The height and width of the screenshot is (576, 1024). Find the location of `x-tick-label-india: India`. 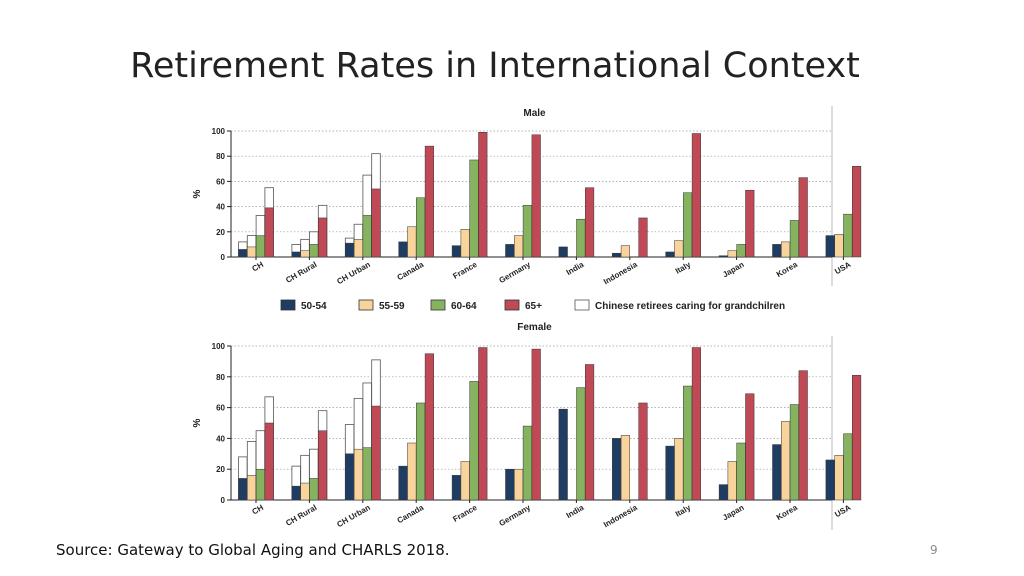

x-tick-label-india: India is located at coordinates (575, 268).